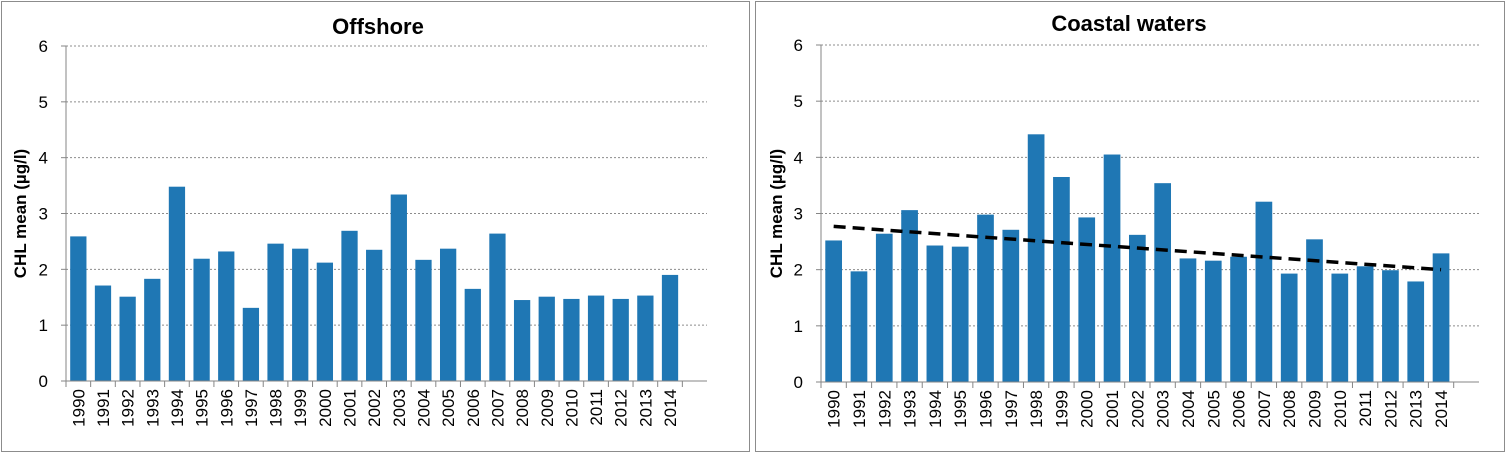 This screenshot has height=454, width=1506. Describe the element at coordinates (43, 46) in the screenshot. I see `offshore-y-tick-label: 6` at that location.